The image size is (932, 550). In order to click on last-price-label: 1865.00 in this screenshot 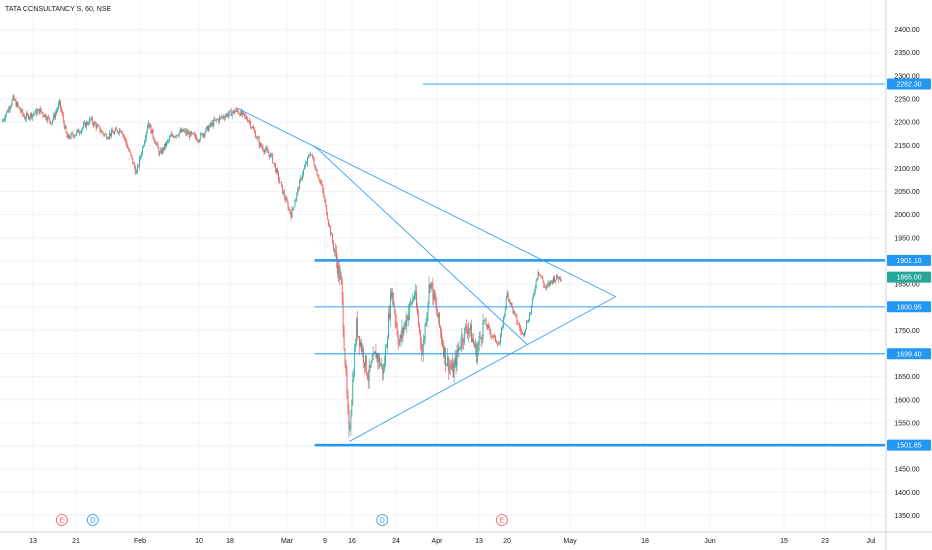, I will do `click(908, 278)`.